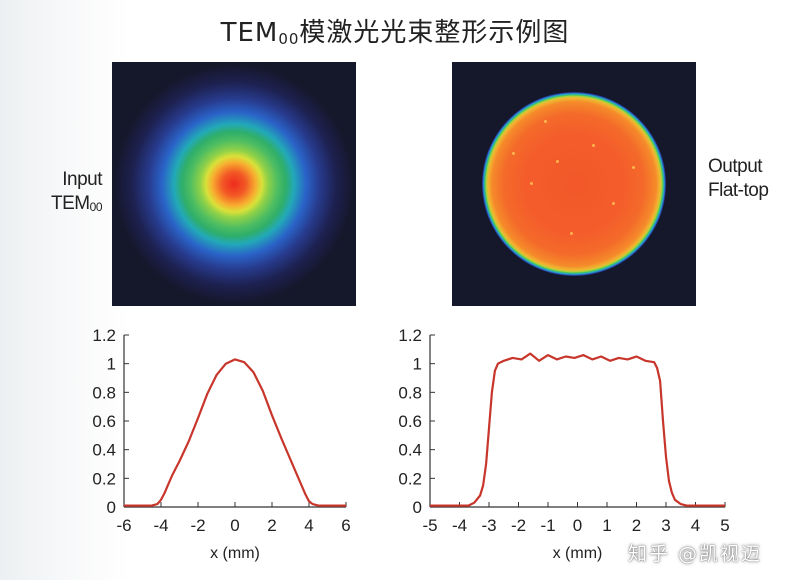  What do you see at coordinates (738, 179) in the screenshot?
I see `output-label: Output Flat-top` at bounding box center [738, 179].